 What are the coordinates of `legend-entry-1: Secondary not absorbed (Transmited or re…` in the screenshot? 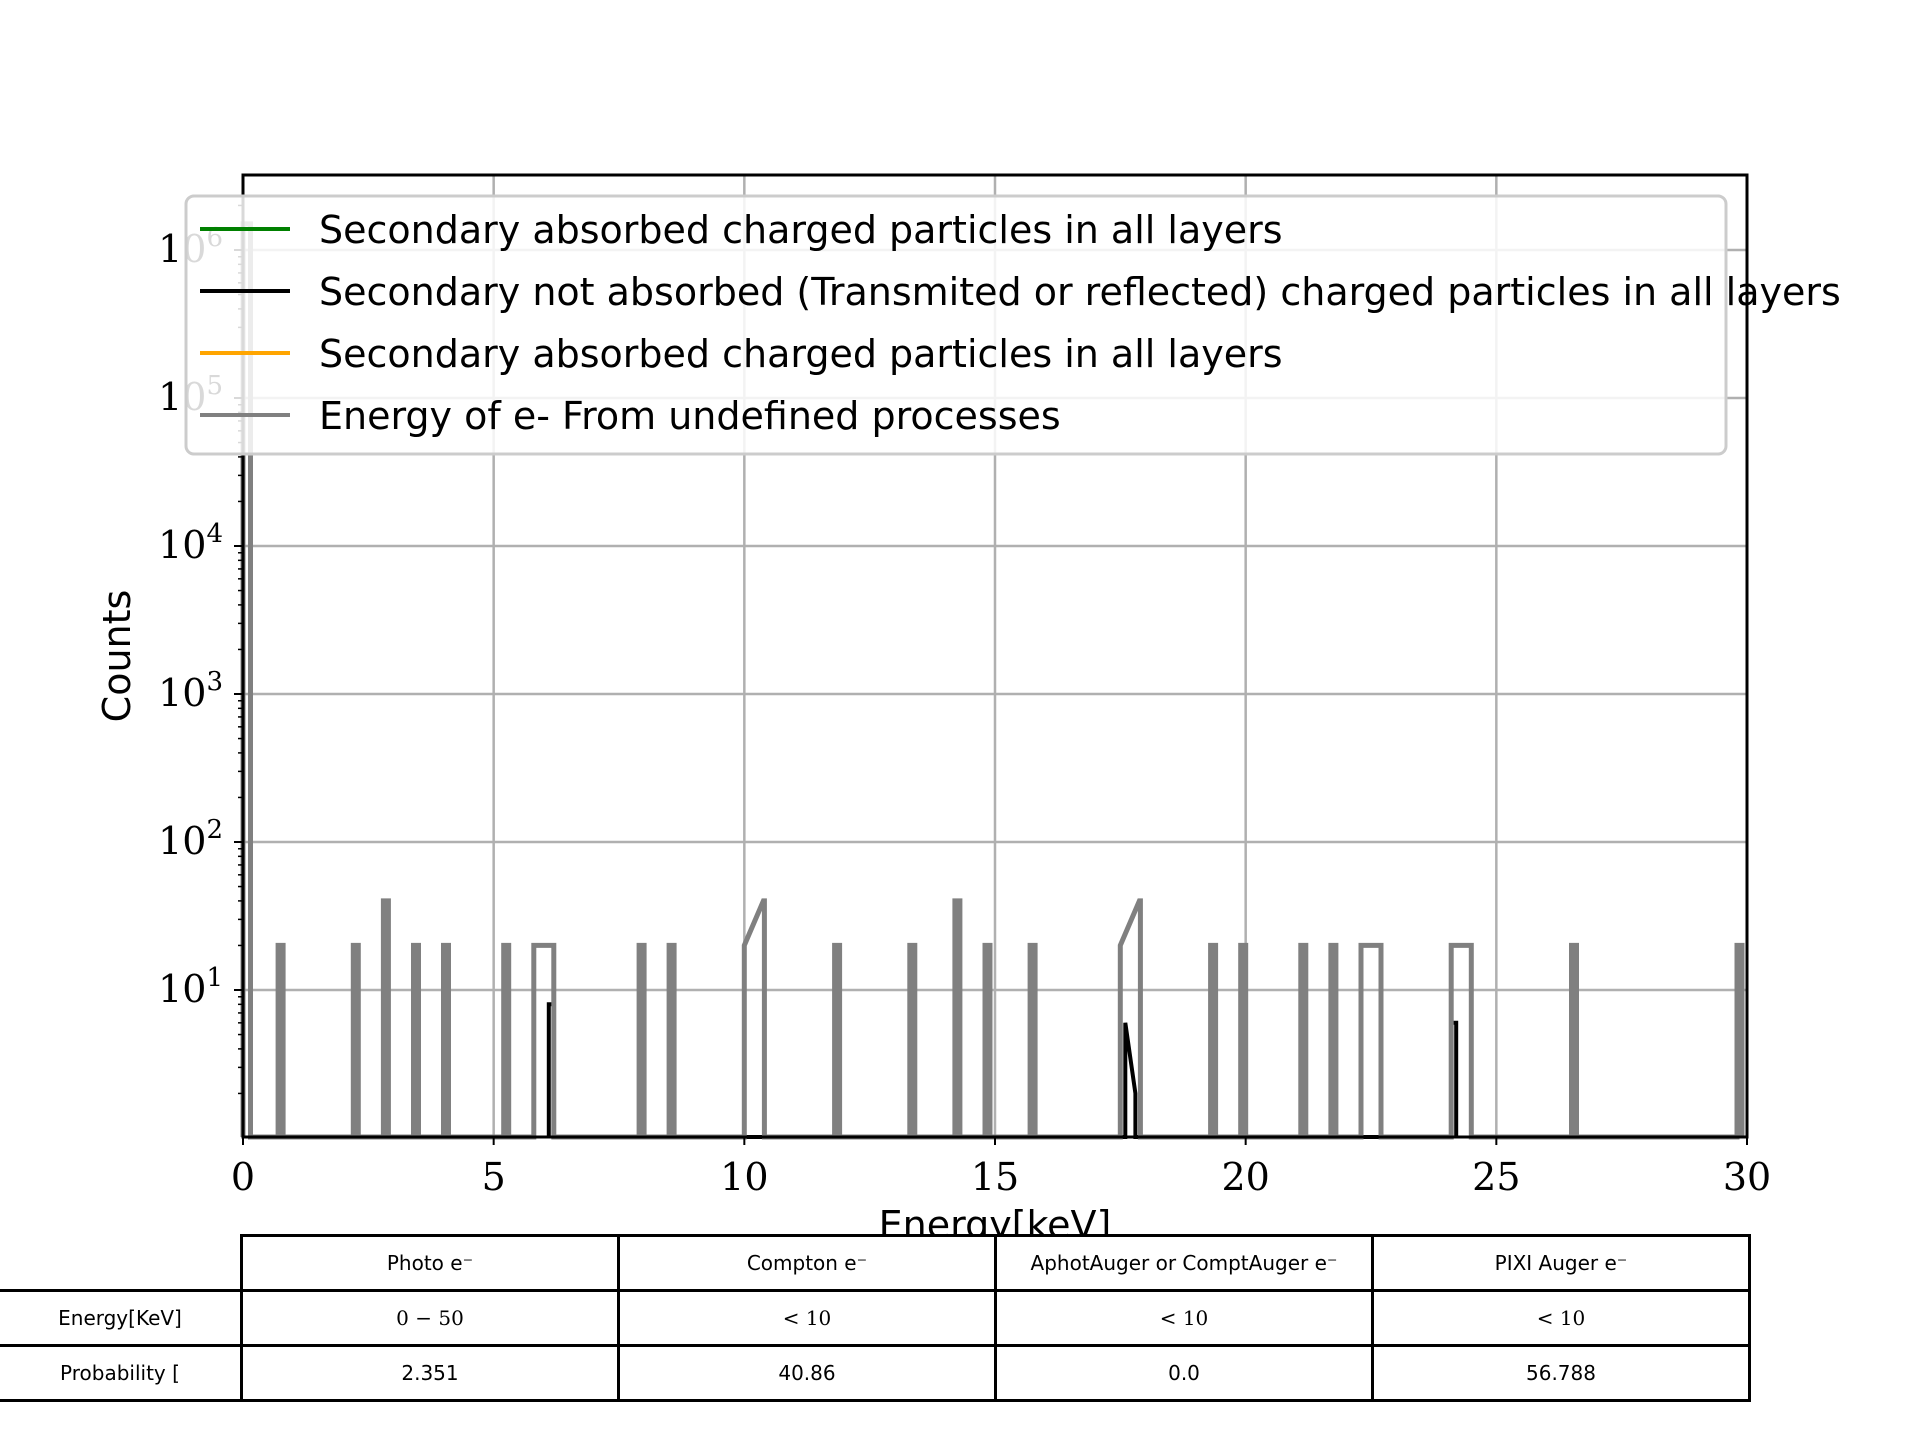 It's located at (1080, 292).